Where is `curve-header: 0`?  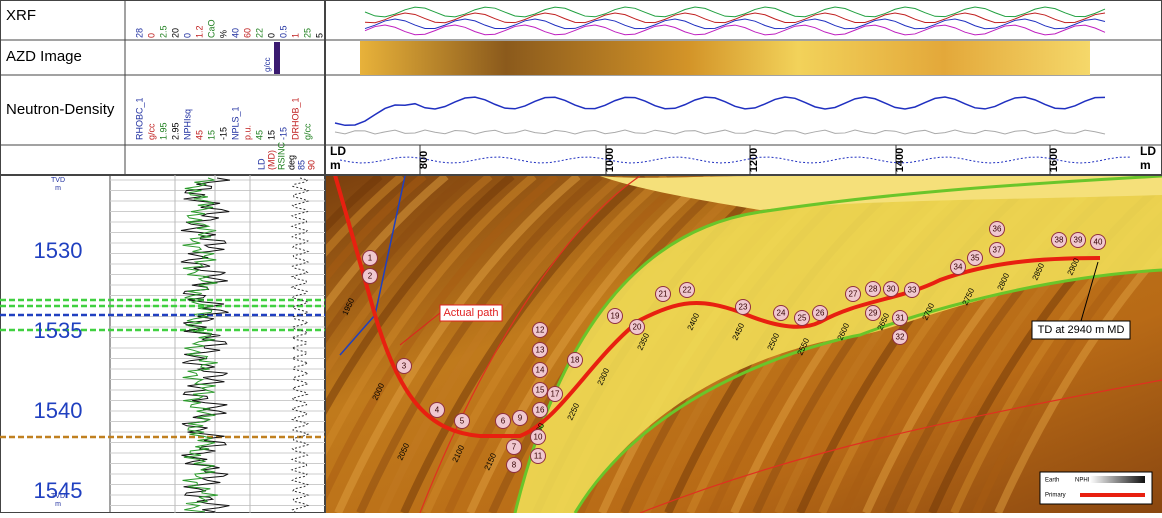 curve-header: 0 is located at coordinates (187, 35).